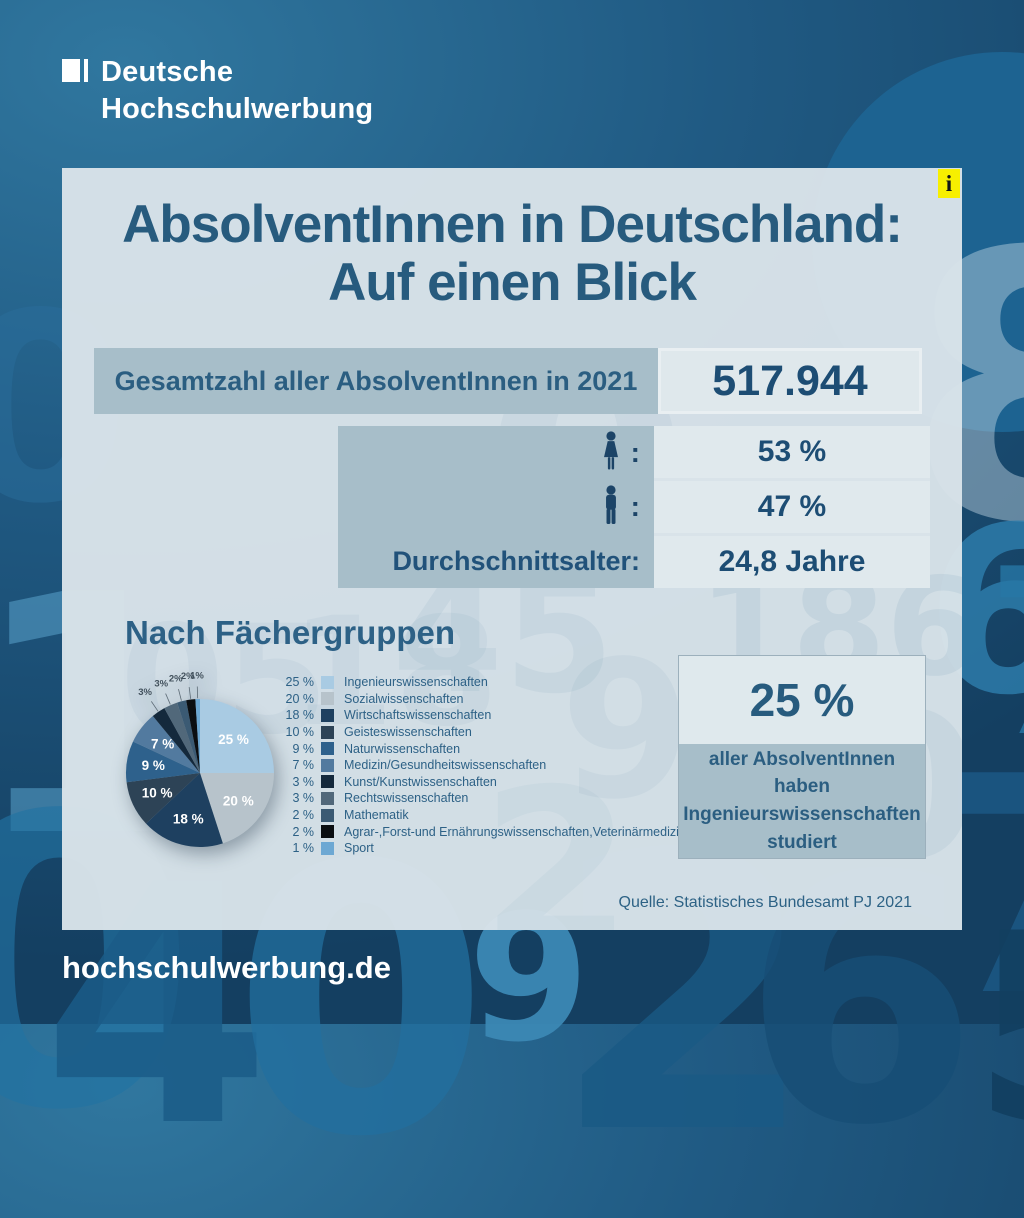 This screenshot has width=1024, height=1218. I want to click on pie-inside-label: 7 %, so click(162, 743).